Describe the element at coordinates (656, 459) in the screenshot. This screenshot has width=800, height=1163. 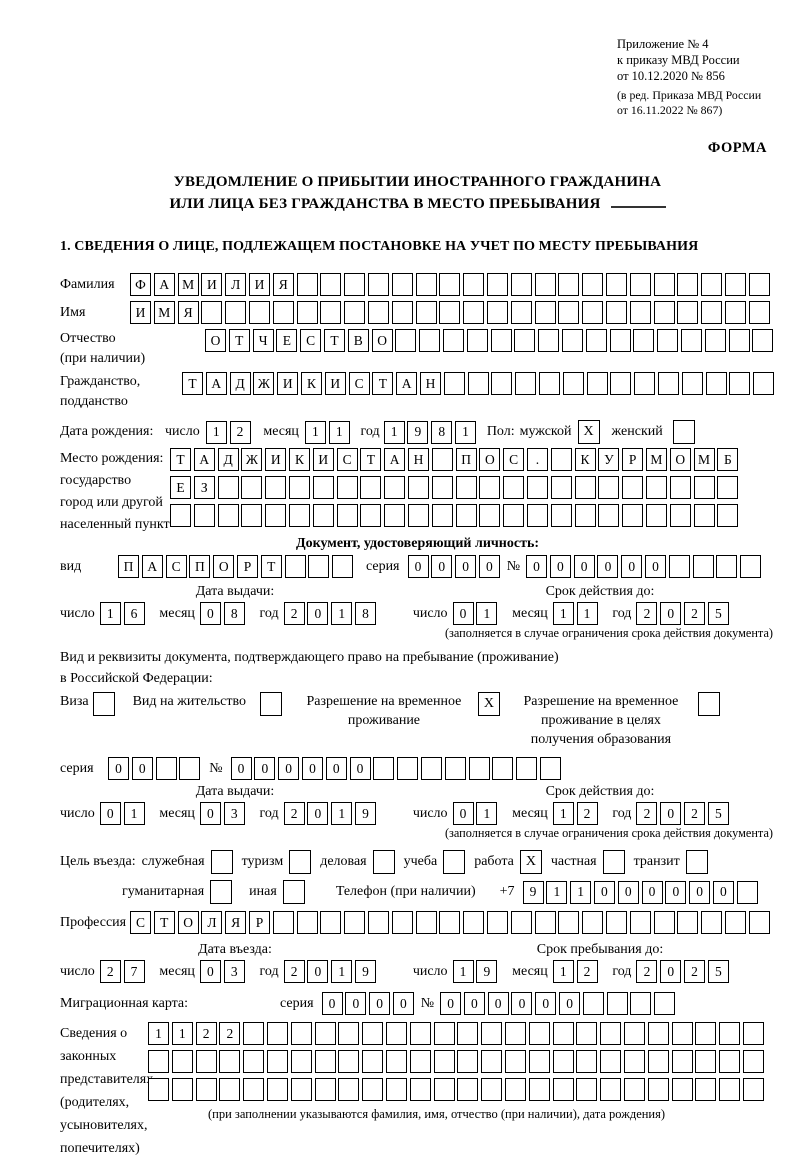
I see `char-cell: М` at that location.